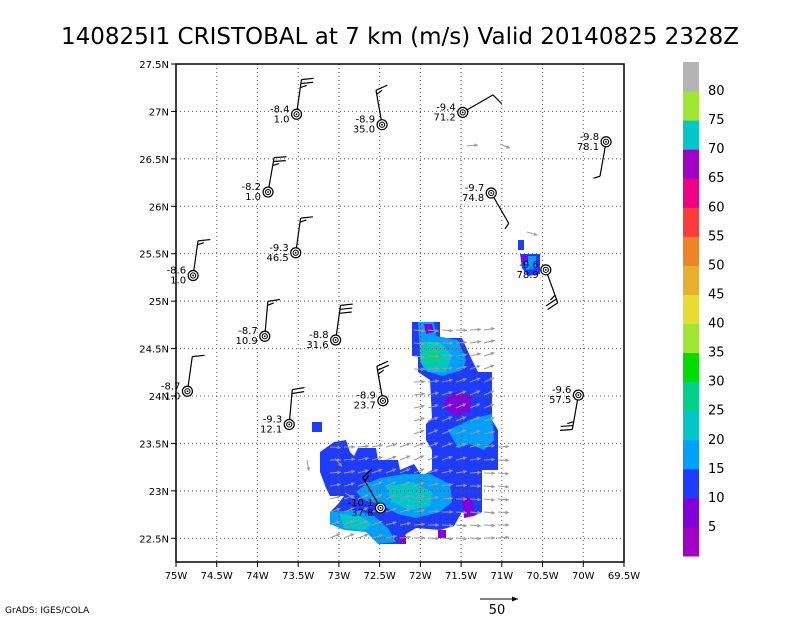 This screenshot has width=800, height=618. I want to click on station-temp-label: -10.1, so click(361, 503).